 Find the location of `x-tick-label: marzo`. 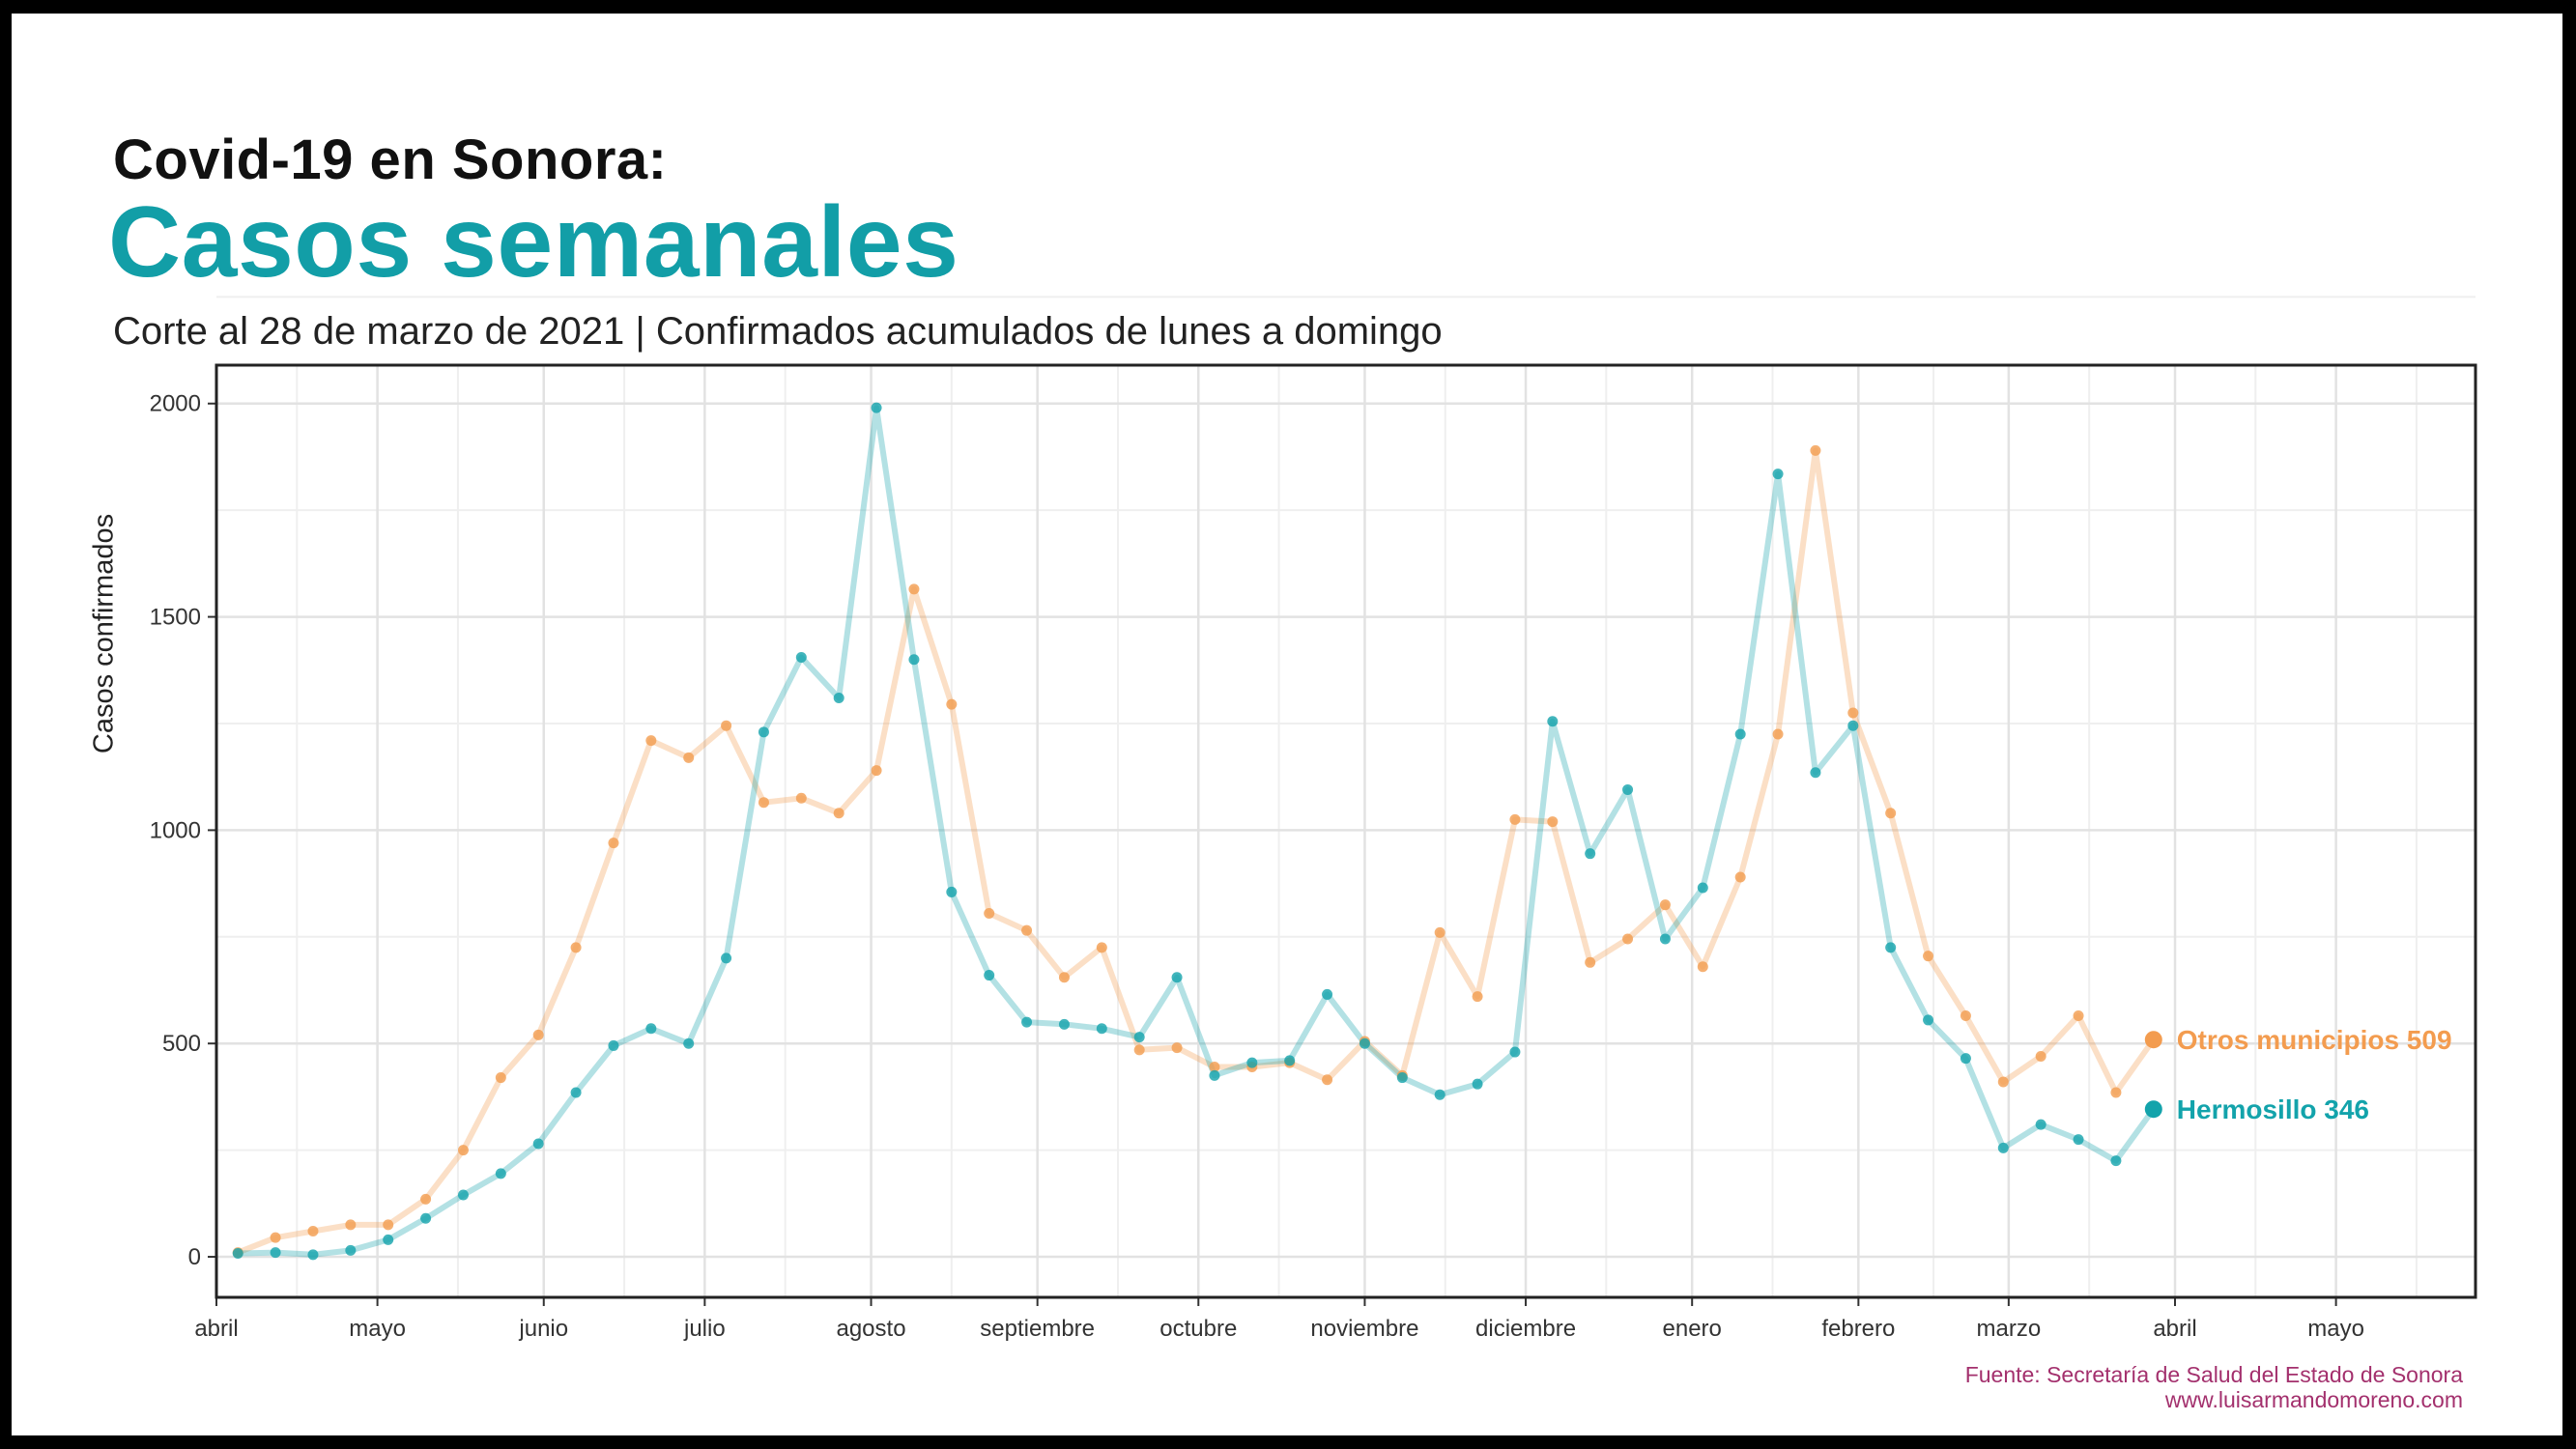

x-tick-label: marzo is located at coordinates (2010, 1329).